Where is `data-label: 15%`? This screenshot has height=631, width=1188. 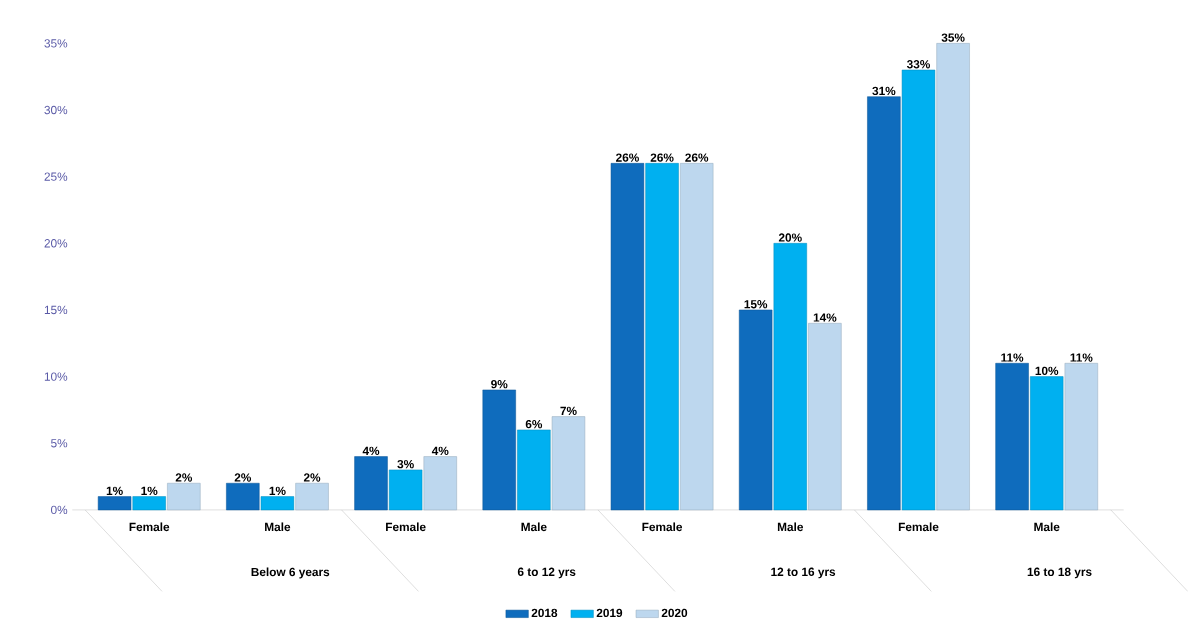 data-label: 15% is located at coordinates (756, 304).